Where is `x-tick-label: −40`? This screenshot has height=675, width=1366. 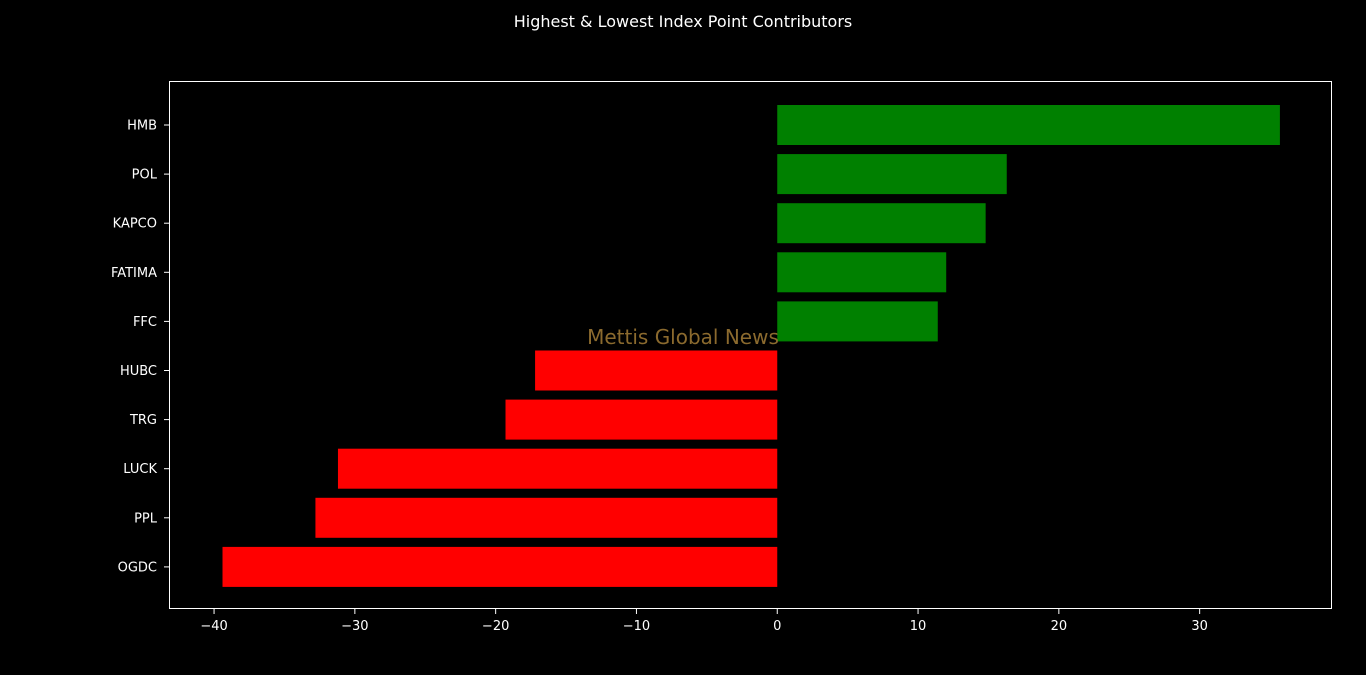
x-tick-label: −40 is located at coordinates (213, 626).